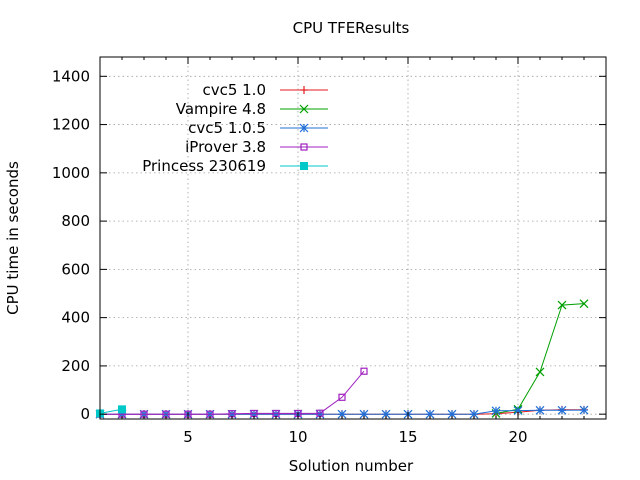  Describe the element at coordinates (351, 466) in the screenshot. I see `x-axis-label: Solution number` at that location.